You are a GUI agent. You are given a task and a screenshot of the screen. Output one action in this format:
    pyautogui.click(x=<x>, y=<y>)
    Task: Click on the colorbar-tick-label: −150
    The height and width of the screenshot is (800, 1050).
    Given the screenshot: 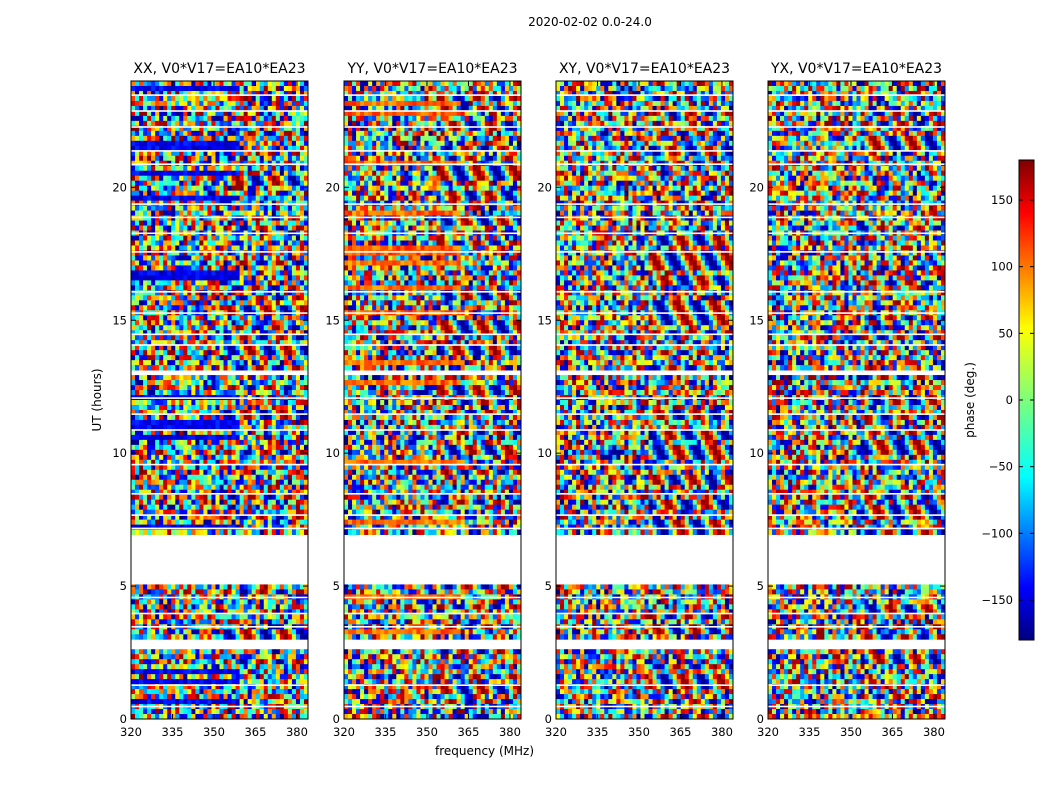 What is the action you would take?
    pyautogui.click(x=997, y=600)
    